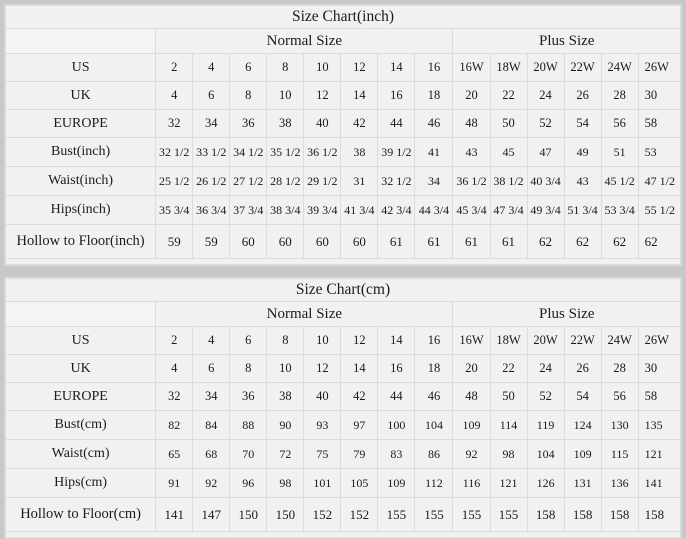 The height and width of the screenshot is (539, 686). What do you see at coordinates (471, 396) in the screenshot?
I see `table-cell: 48` at bounding box center [471, 396].